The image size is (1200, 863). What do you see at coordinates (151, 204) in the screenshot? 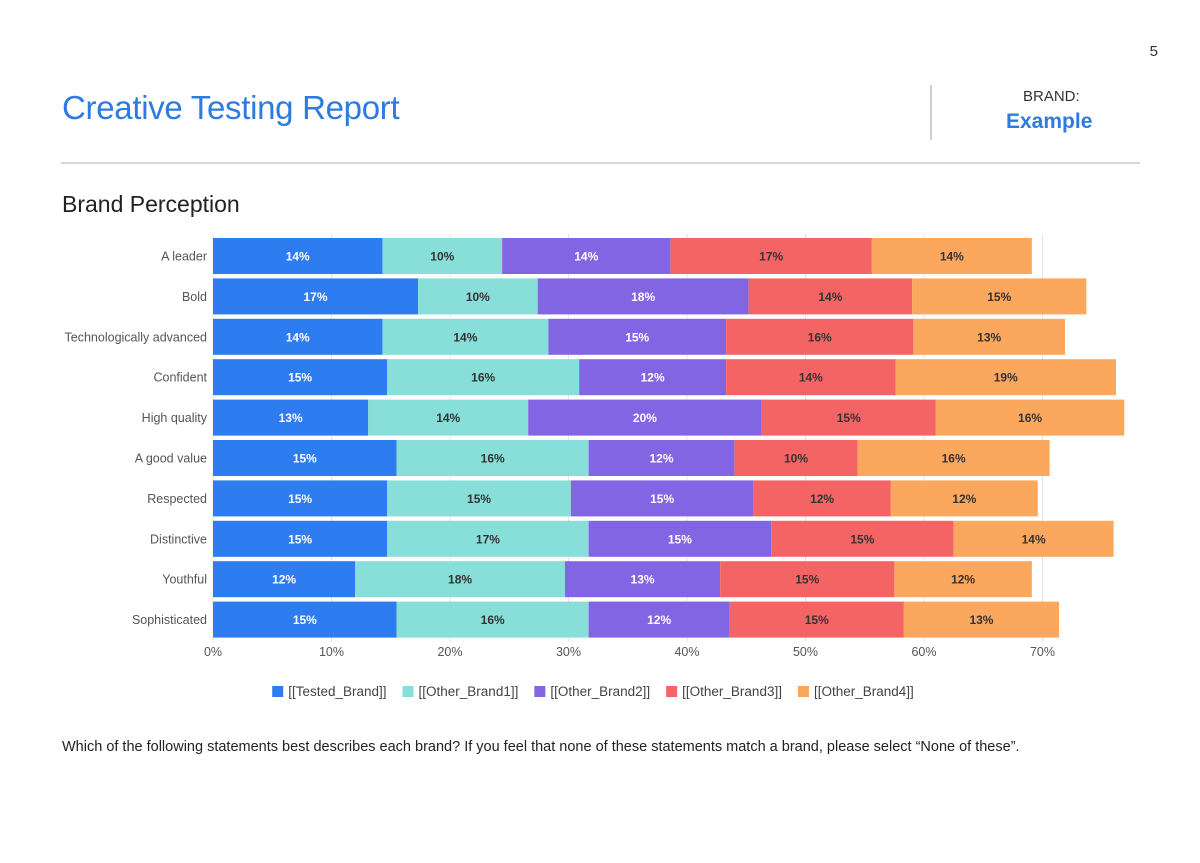
I see `section-title: Brand Perception` at bounding box center [151, 204].